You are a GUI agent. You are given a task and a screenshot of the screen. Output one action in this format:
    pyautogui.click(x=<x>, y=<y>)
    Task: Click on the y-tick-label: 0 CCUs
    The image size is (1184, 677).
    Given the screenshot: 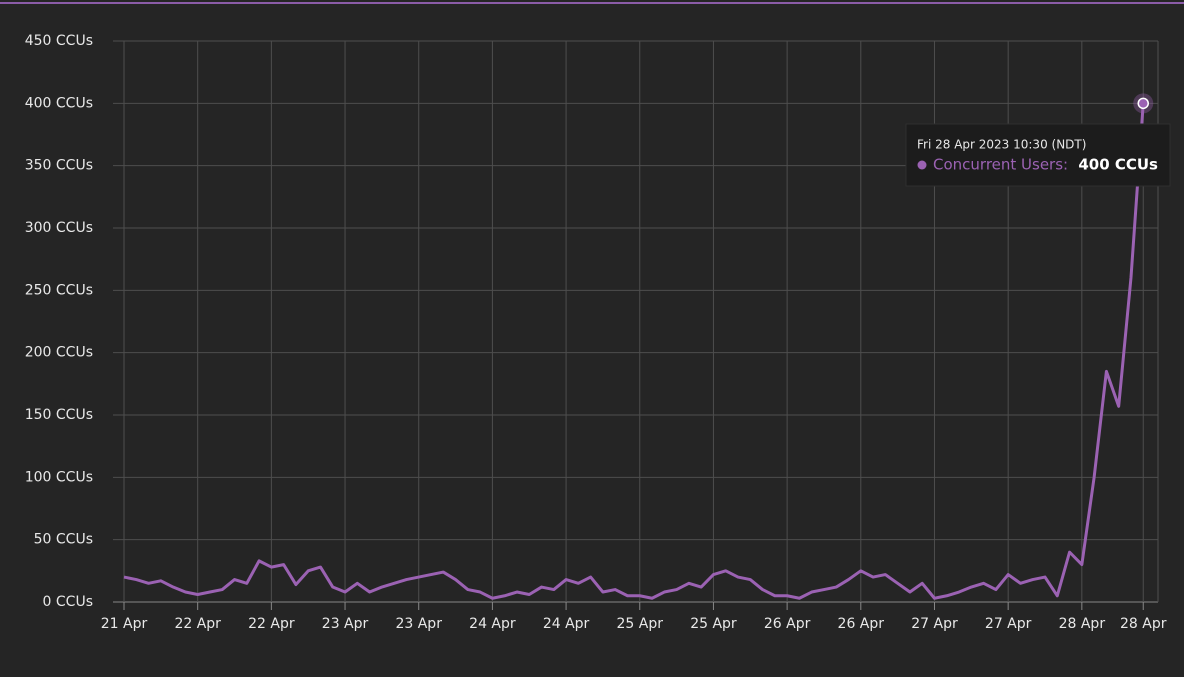 What is the action you would take?
    pyautogui.click(x=68, y=602)
    